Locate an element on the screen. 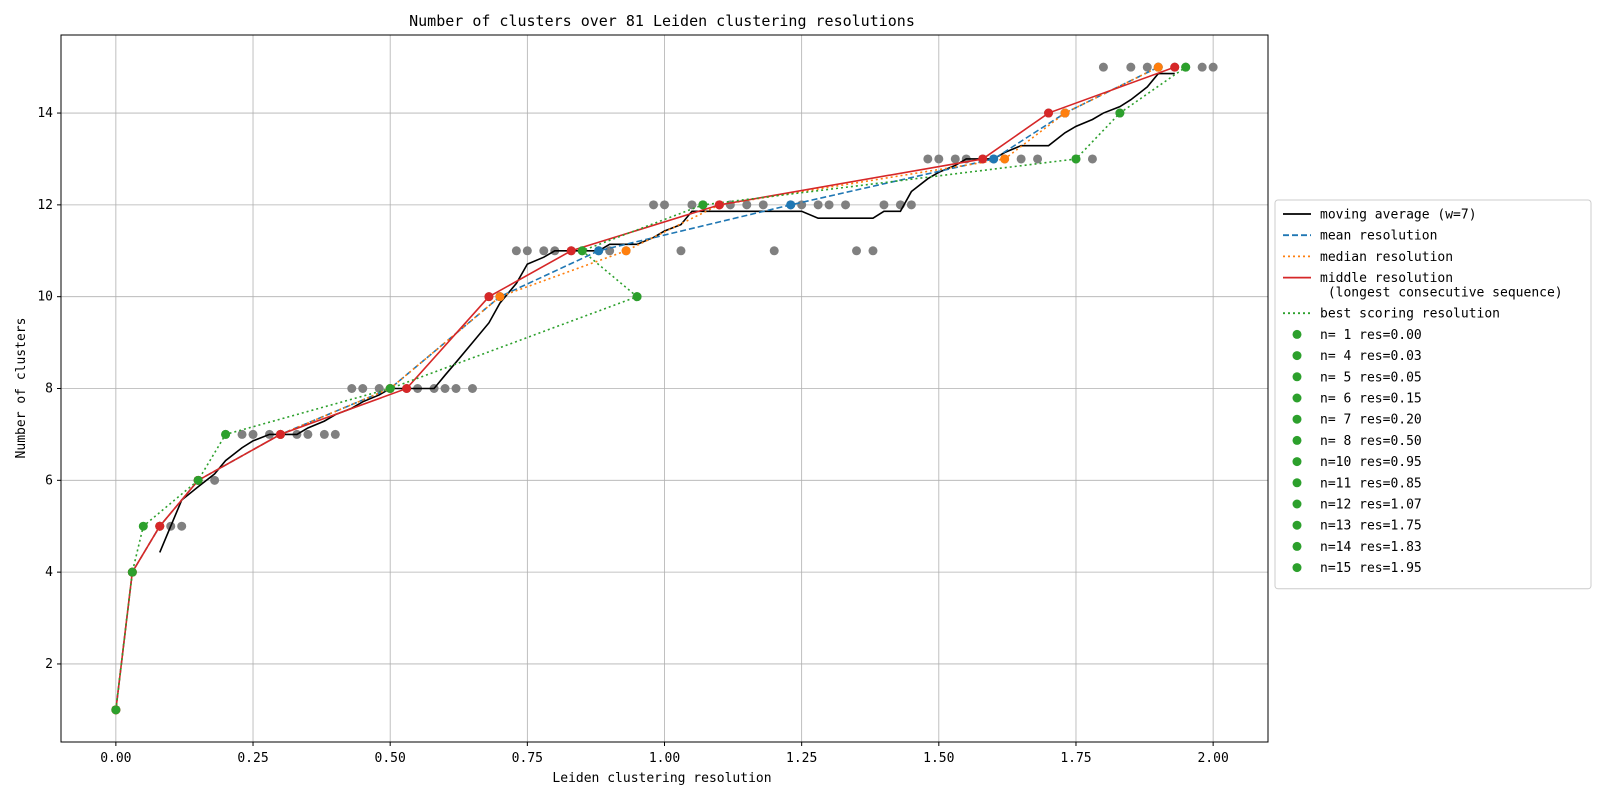 This screenshot has width=1600, height=800. y-tick-label: 8 is located at coordinates (49, 389).